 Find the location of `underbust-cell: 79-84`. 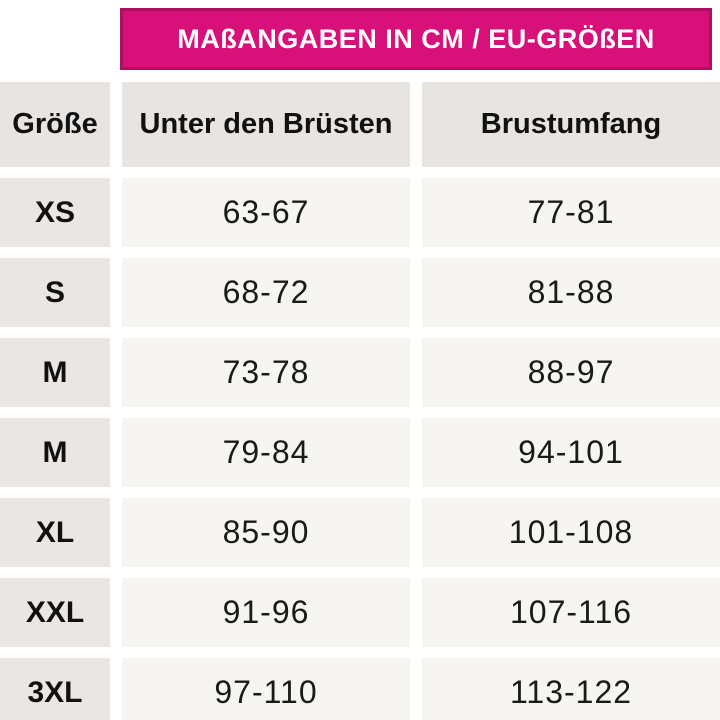

underbust-cell: 79-84 is located at coordinates (266, 452).